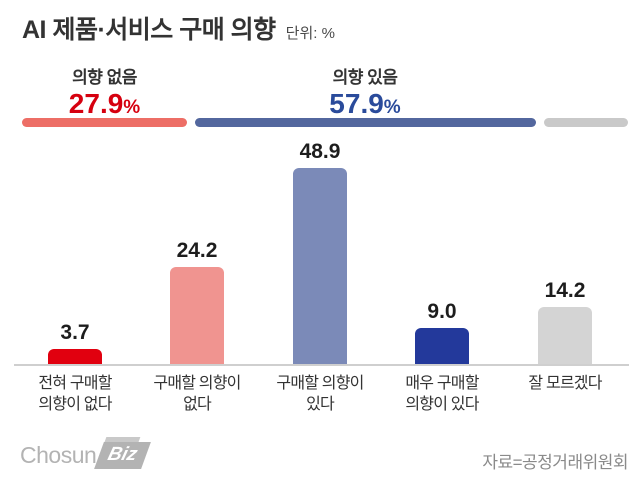 The height and width of the screenshot is (486, 640). I want to click on summary-segment-bar, so click(325, 122).